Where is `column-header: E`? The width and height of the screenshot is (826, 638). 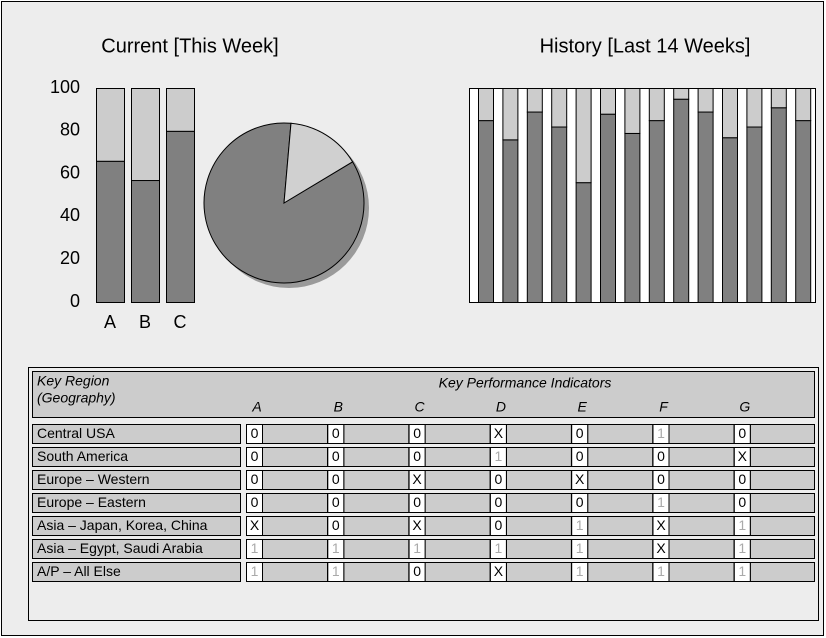 column-header: E is located at coordinates (583, 407).